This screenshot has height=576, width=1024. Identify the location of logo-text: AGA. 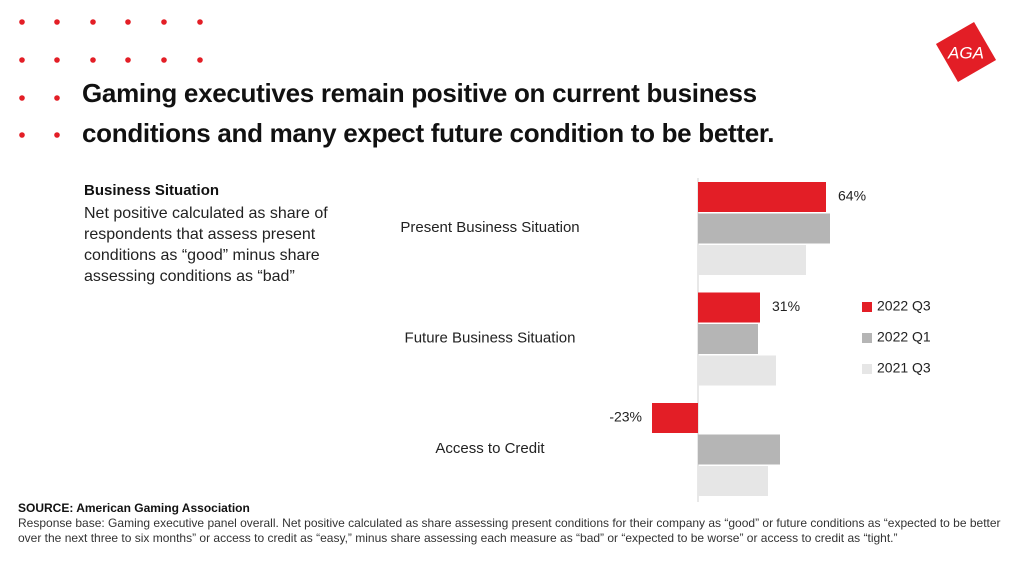
(965, 52).